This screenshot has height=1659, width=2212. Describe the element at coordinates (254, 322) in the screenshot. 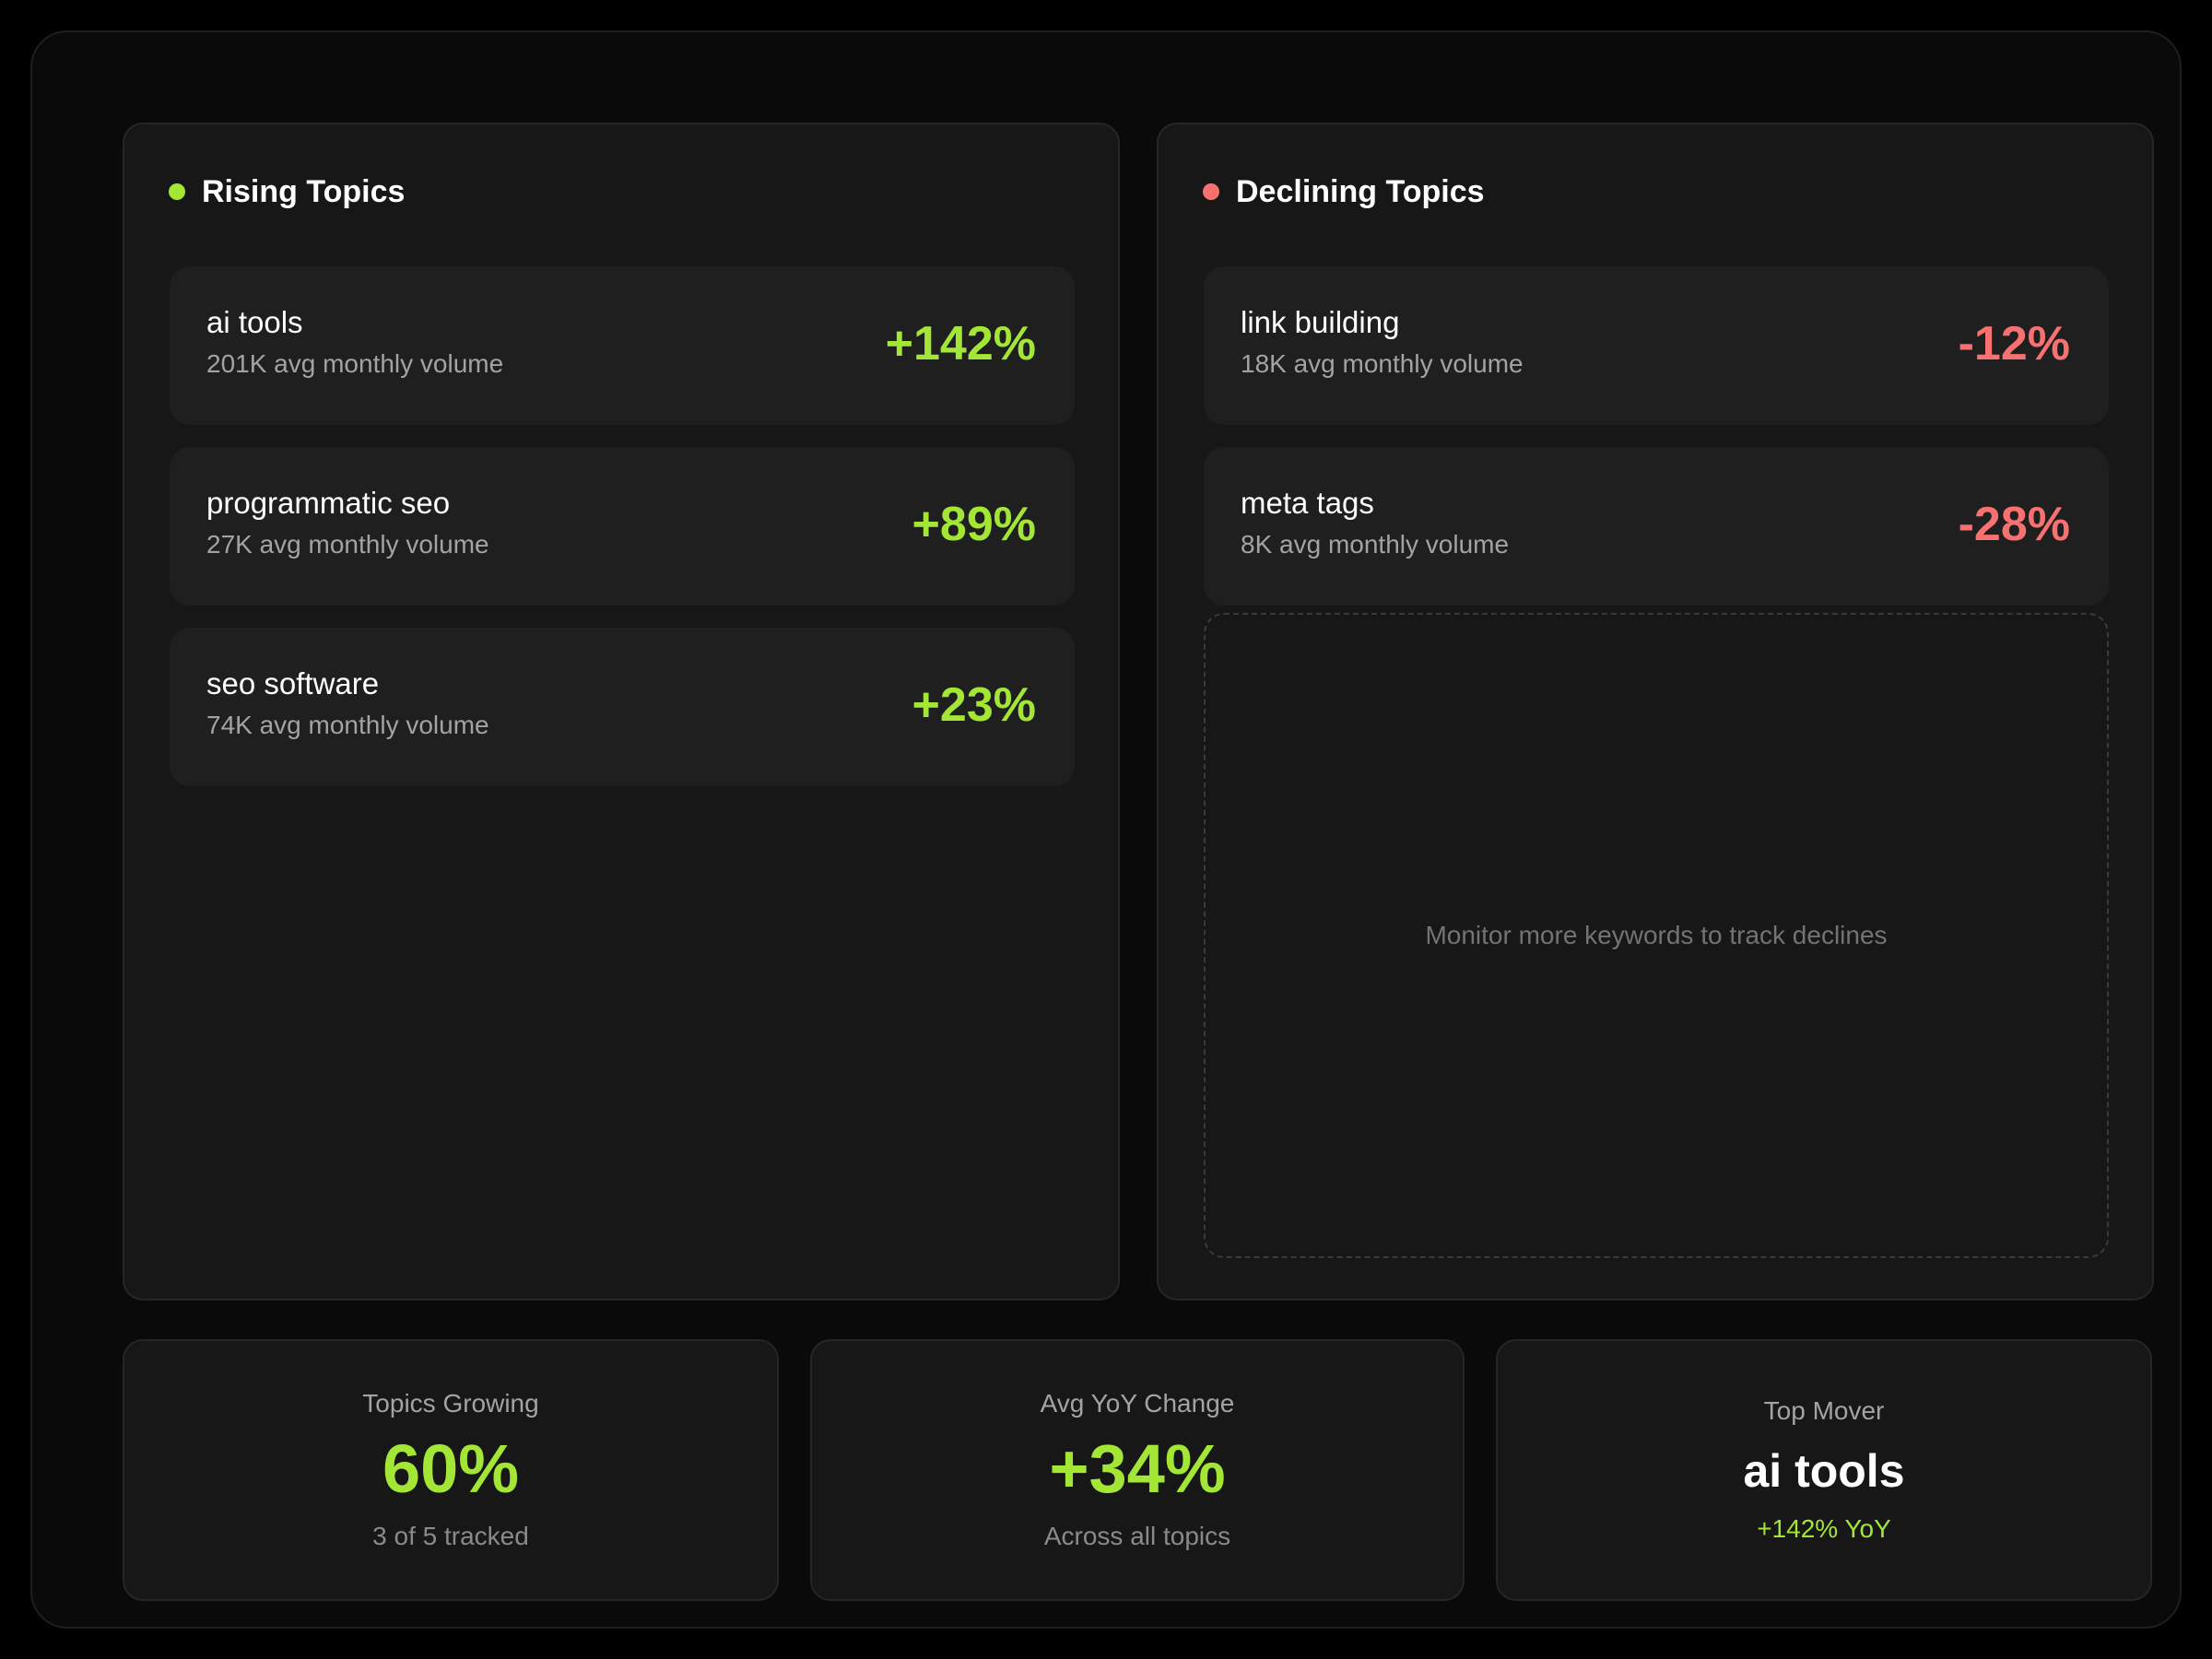

I see `topic-name: ai tools` at that location.